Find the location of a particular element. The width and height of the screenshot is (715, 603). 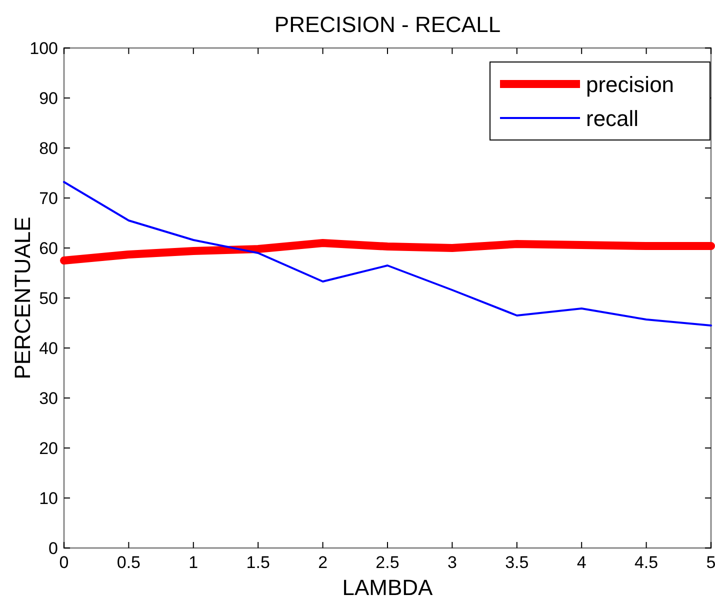

y-tick-label: 0 is located at coordinates (53, 548).